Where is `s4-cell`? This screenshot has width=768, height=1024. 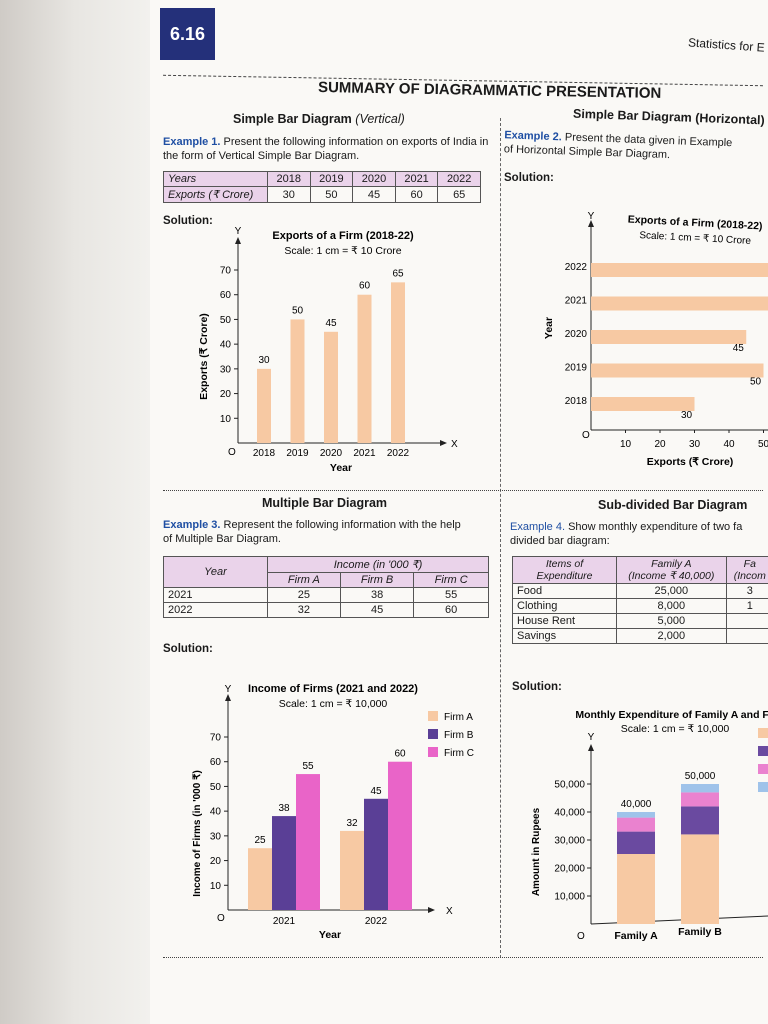 s4-cell is located at coordinates (746, 636).